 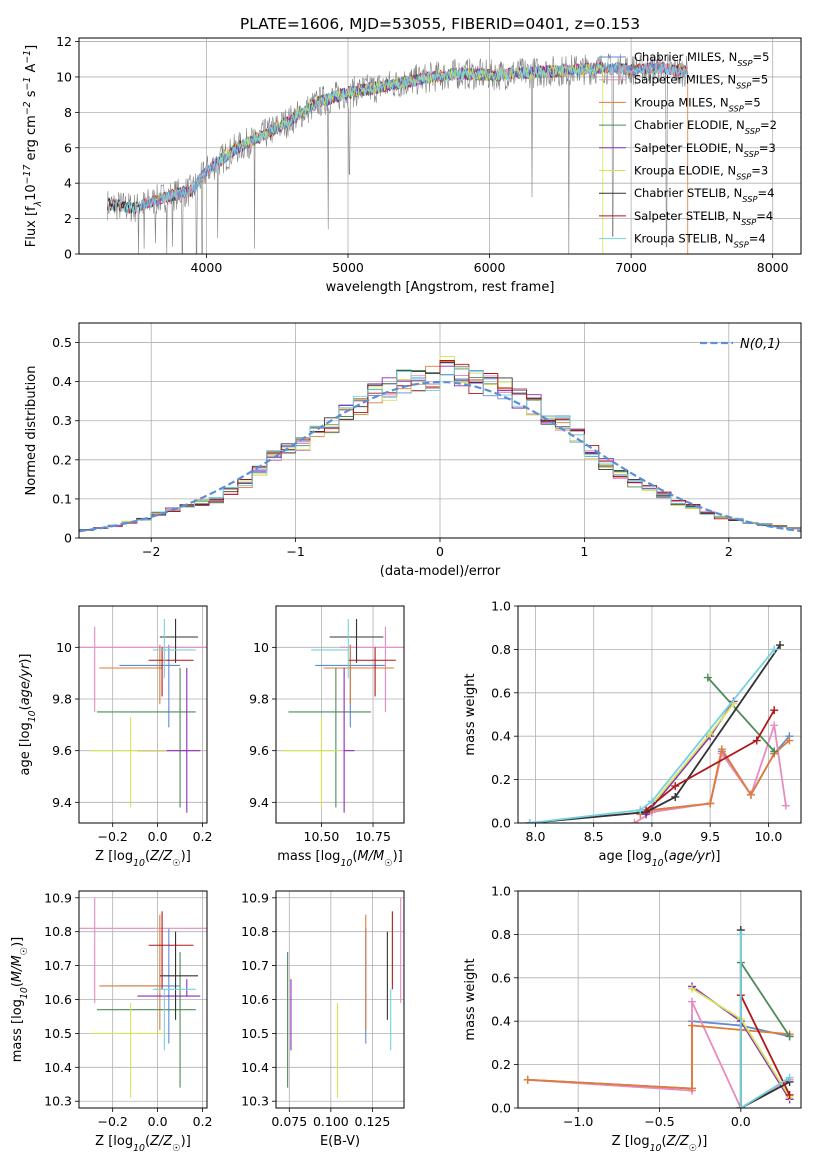 I want to click on x-tick-label: 8.5, so click(x=594, y=836).